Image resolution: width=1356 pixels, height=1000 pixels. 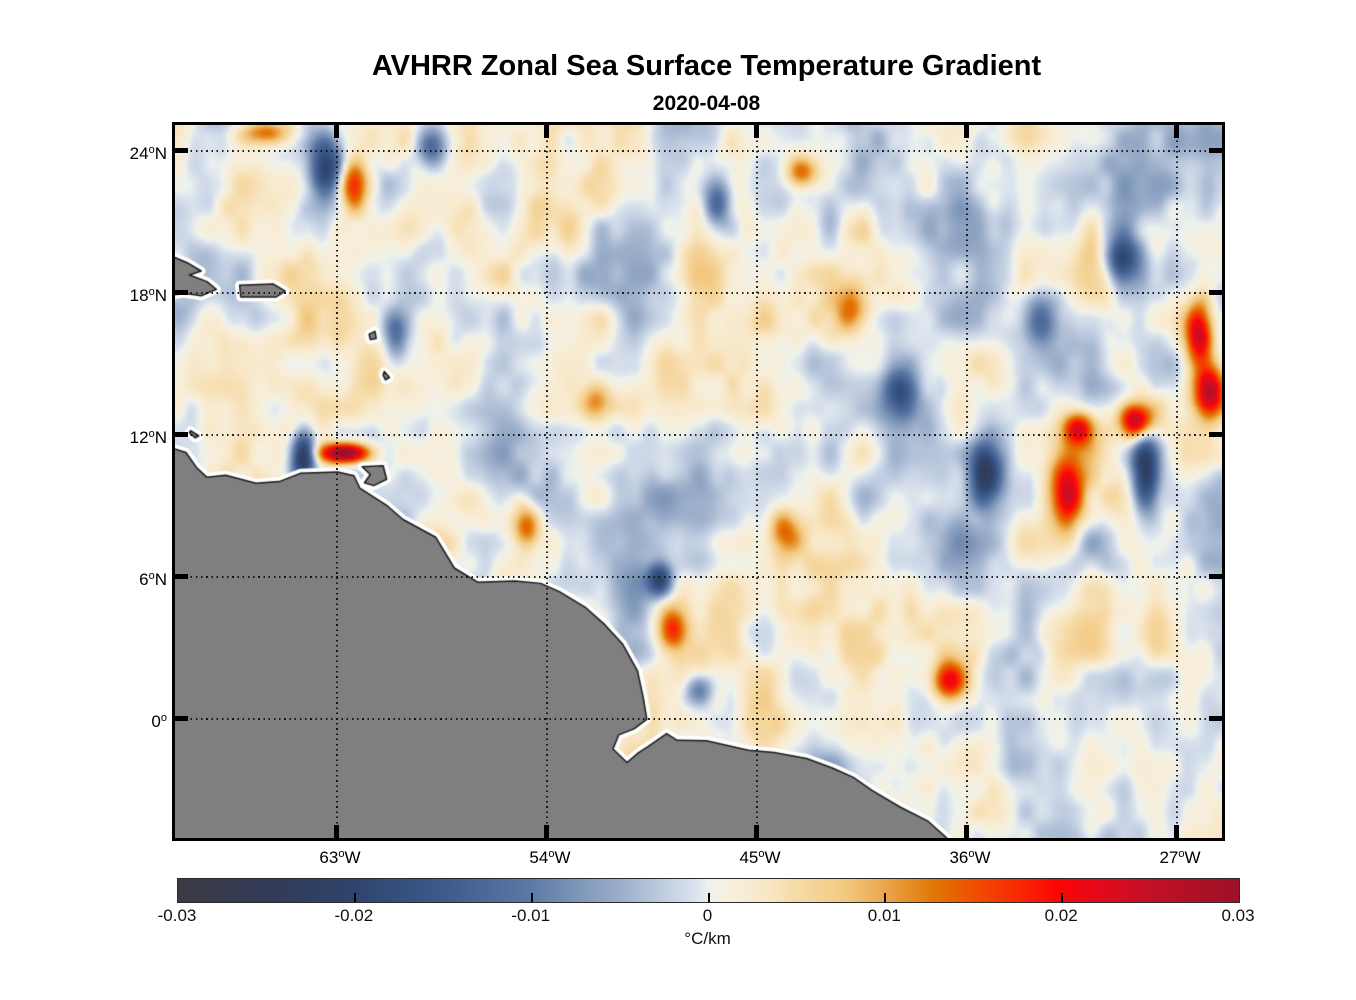 I want to click on y-axis-tick-label: 18oN, so click(x=148, y=296).